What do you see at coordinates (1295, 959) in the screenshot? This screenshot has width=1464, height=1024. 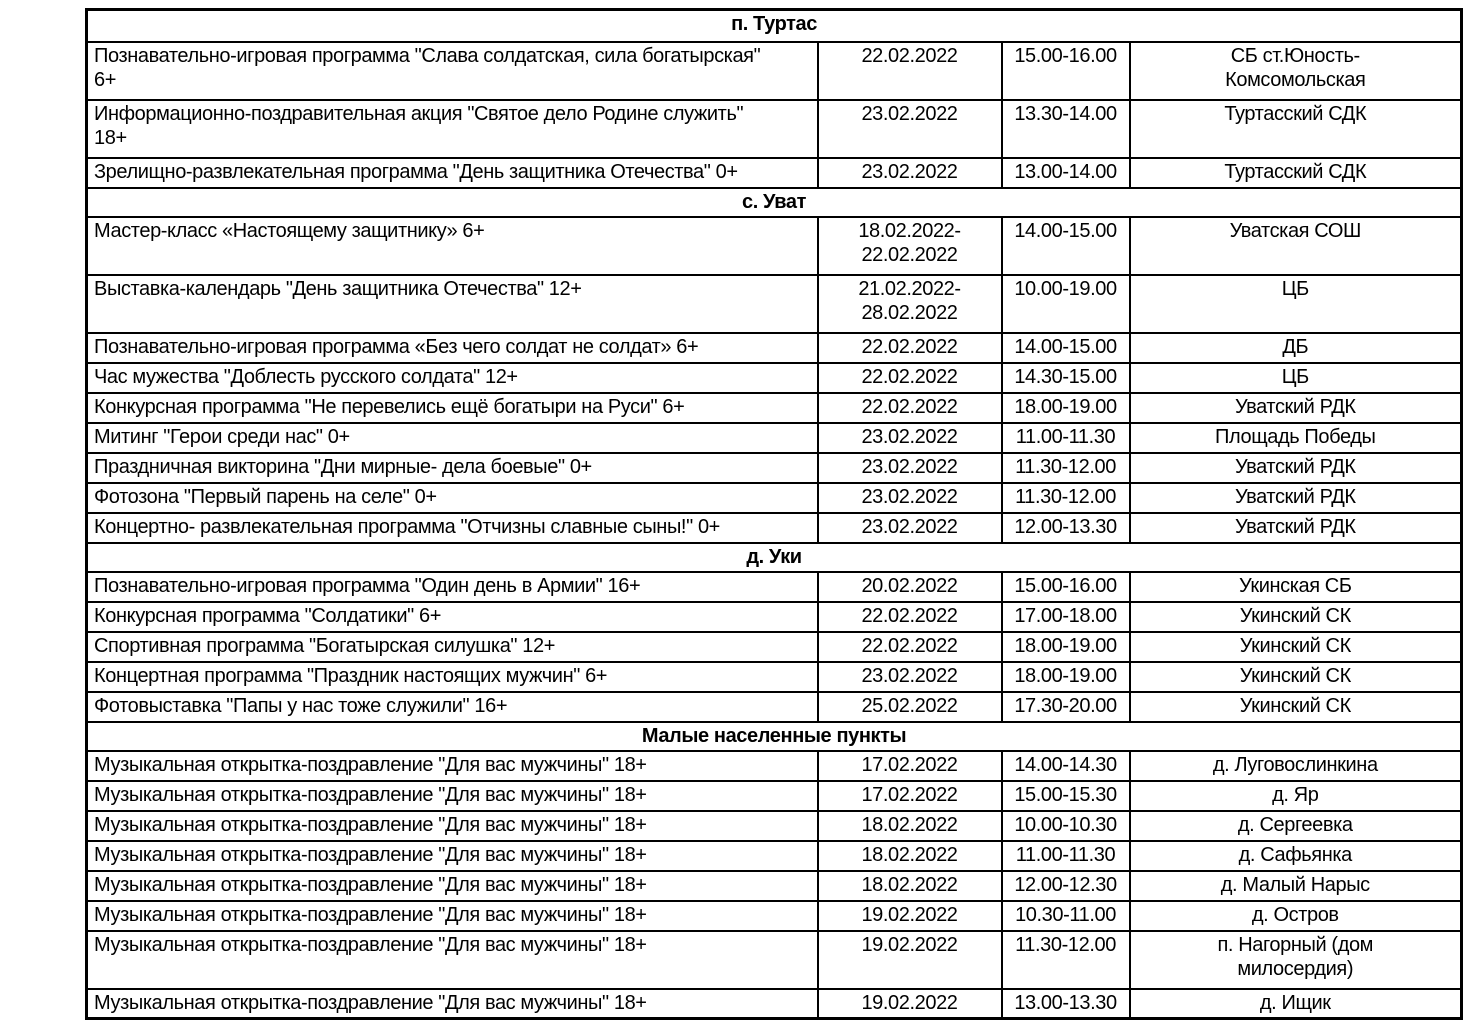 I see `location-cell: п. Нагорный (дом милосердия)` at bounding box center [1295, 959].